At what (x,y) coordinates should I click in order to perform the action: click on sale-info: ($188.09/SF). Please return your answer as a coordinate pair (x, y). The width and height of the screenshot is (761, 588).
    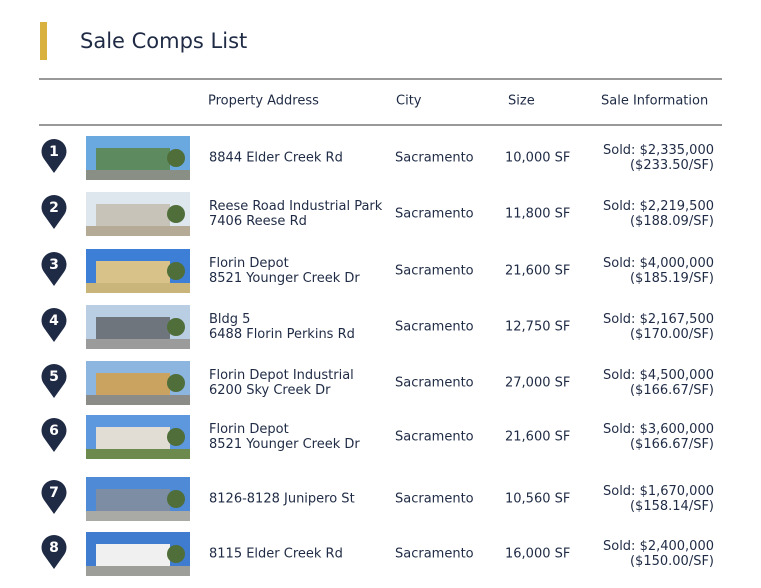
    Looking at the image, I should click on (672, 221).